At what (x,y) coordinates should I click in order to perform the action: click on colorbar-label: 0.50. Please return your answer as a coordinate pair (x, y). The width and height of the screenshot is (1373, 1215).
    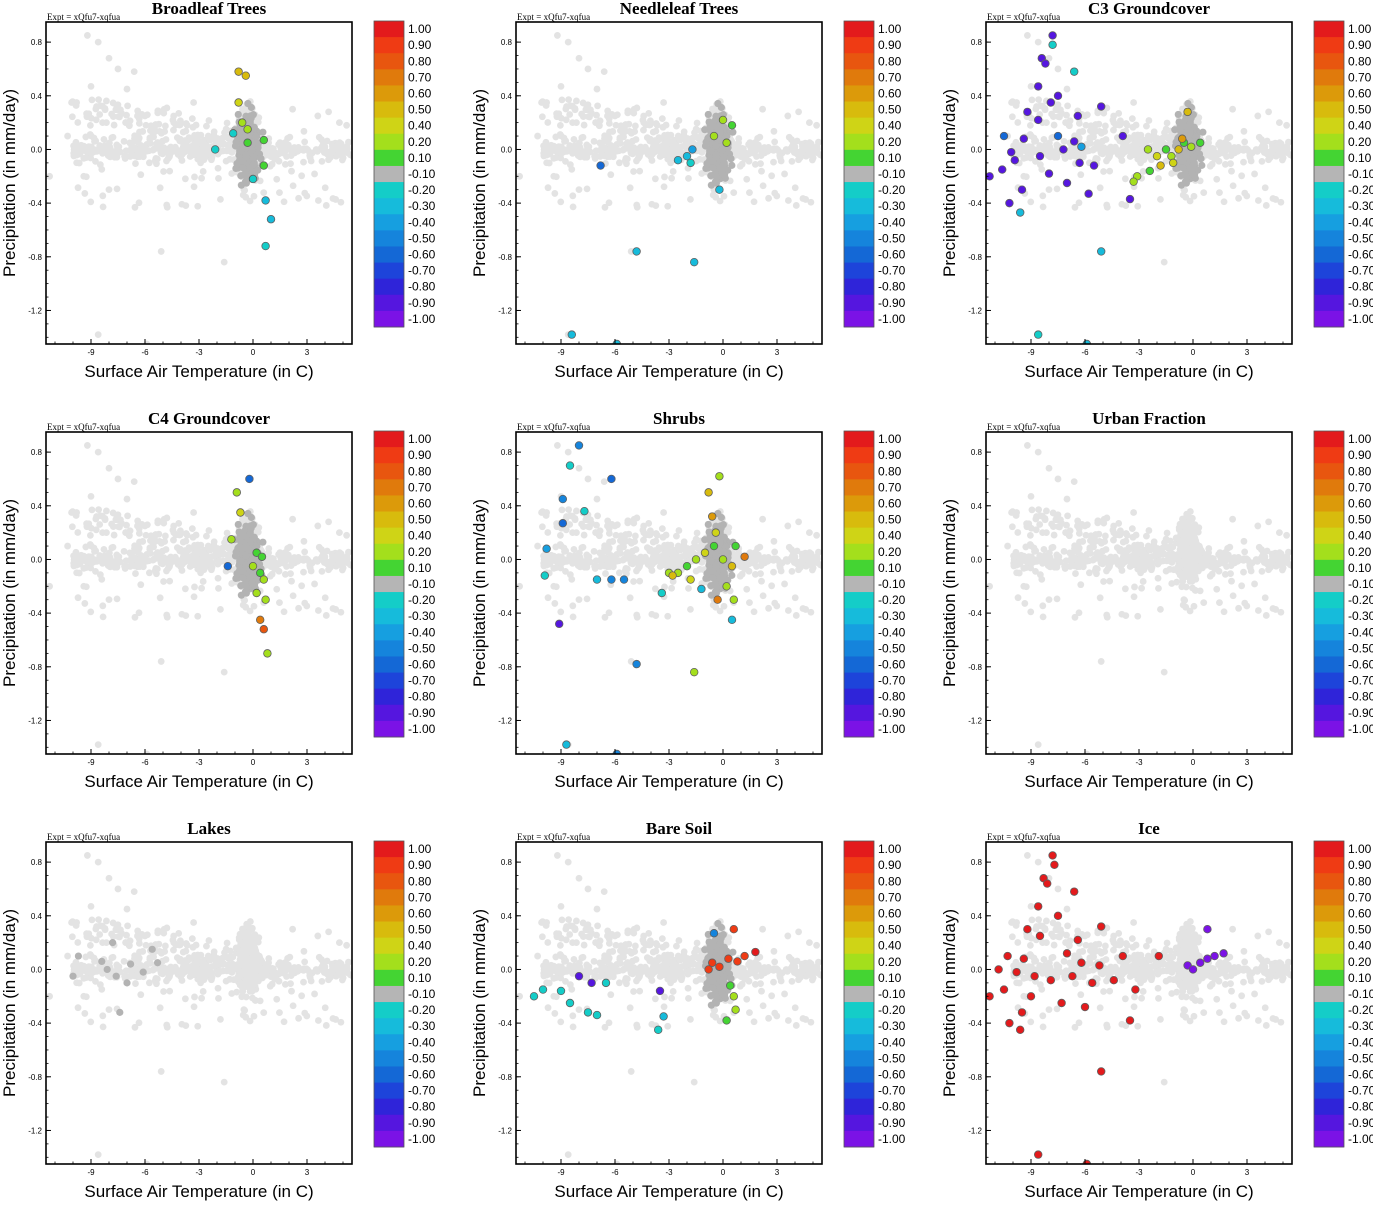
    Looking at the image, I should click on (420, 110).